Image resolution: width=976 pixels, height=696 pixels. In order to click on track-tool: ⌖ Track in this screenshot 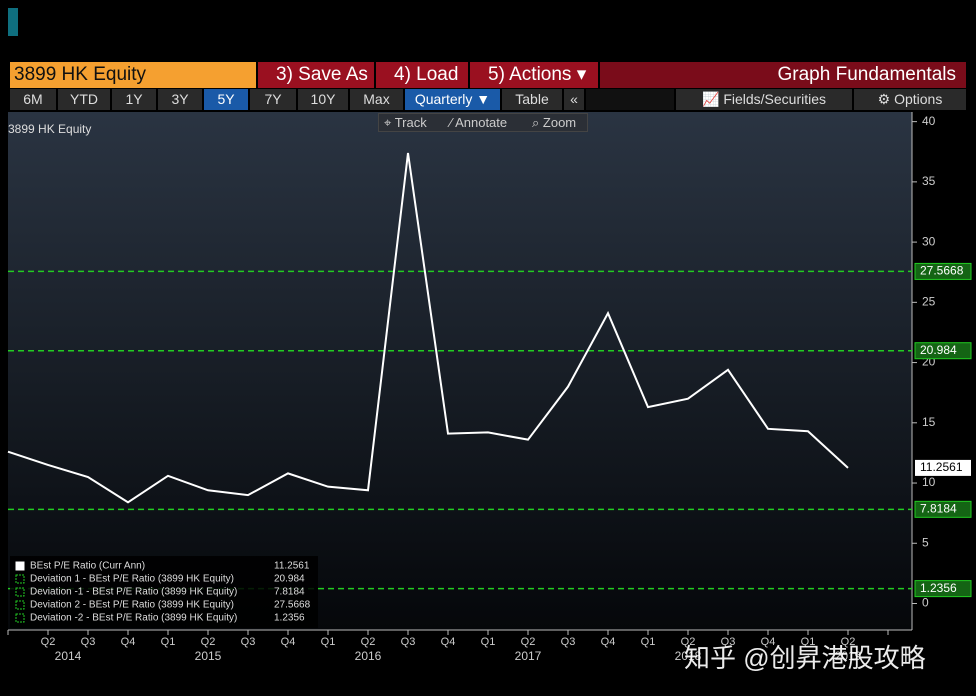, I will do `click(405, 122)`.